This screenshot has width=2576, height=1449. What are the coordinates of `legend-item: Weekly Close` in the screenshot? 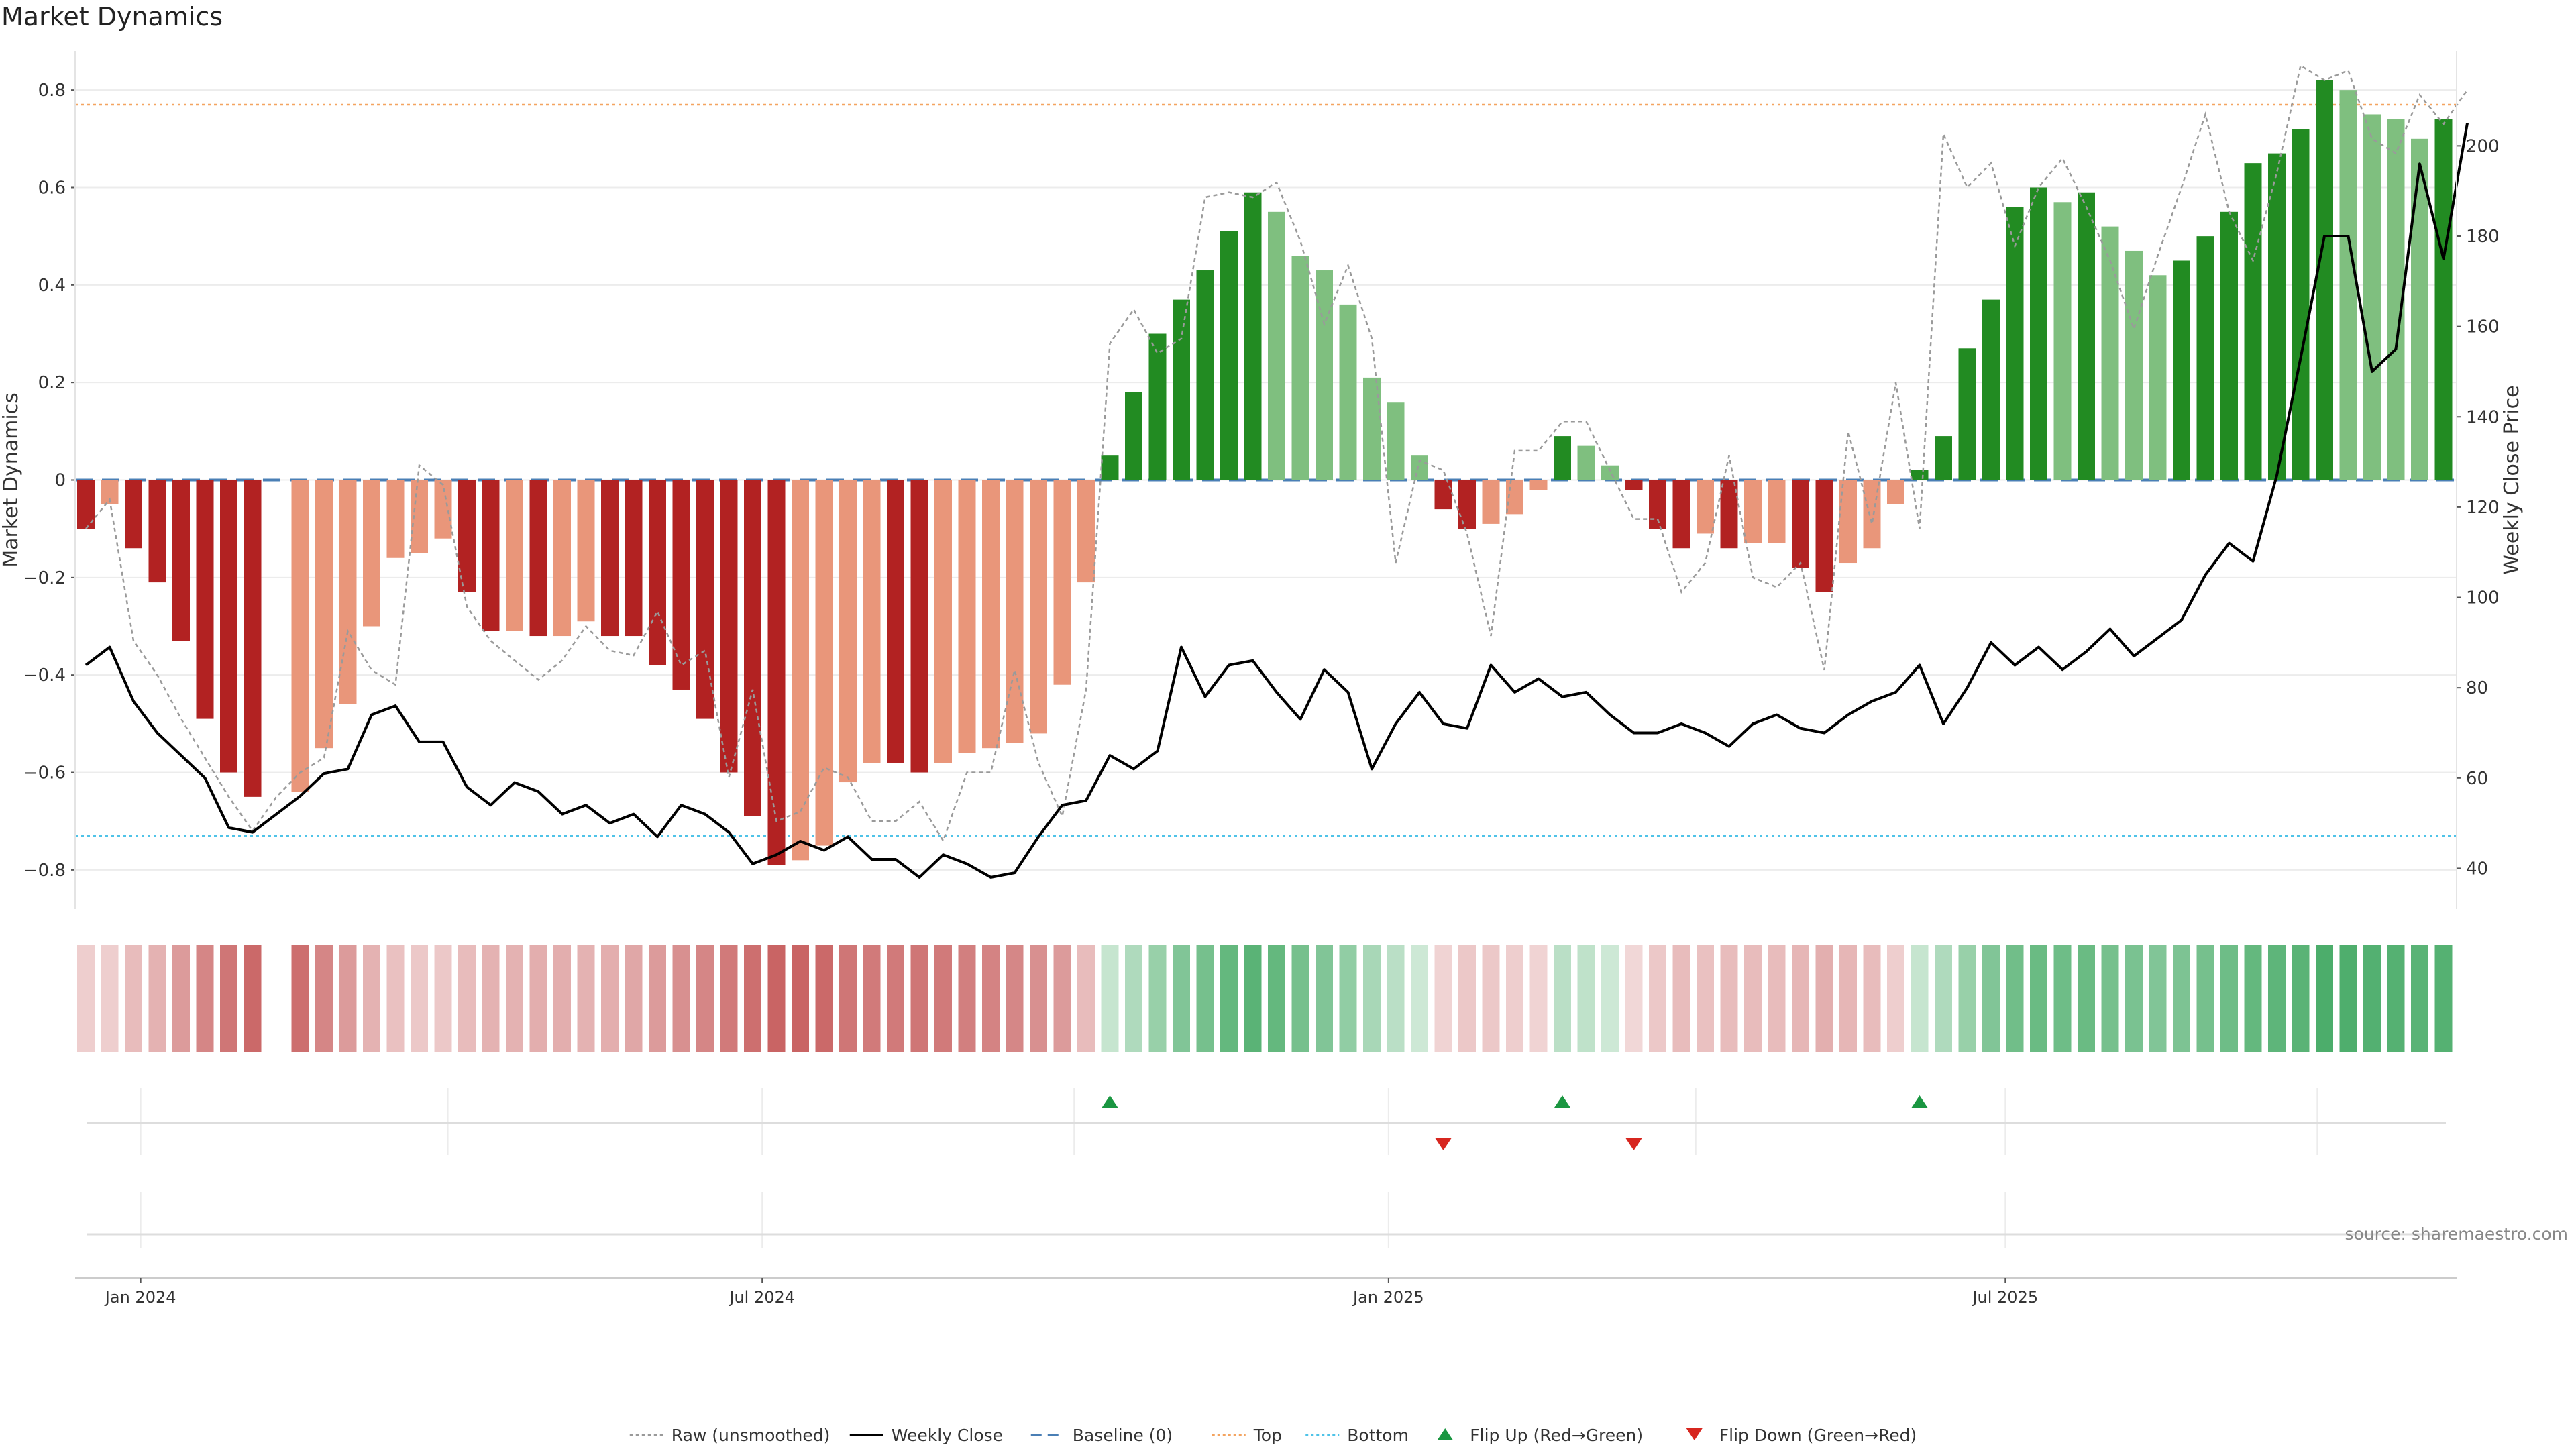 It's located at (926, 1435).